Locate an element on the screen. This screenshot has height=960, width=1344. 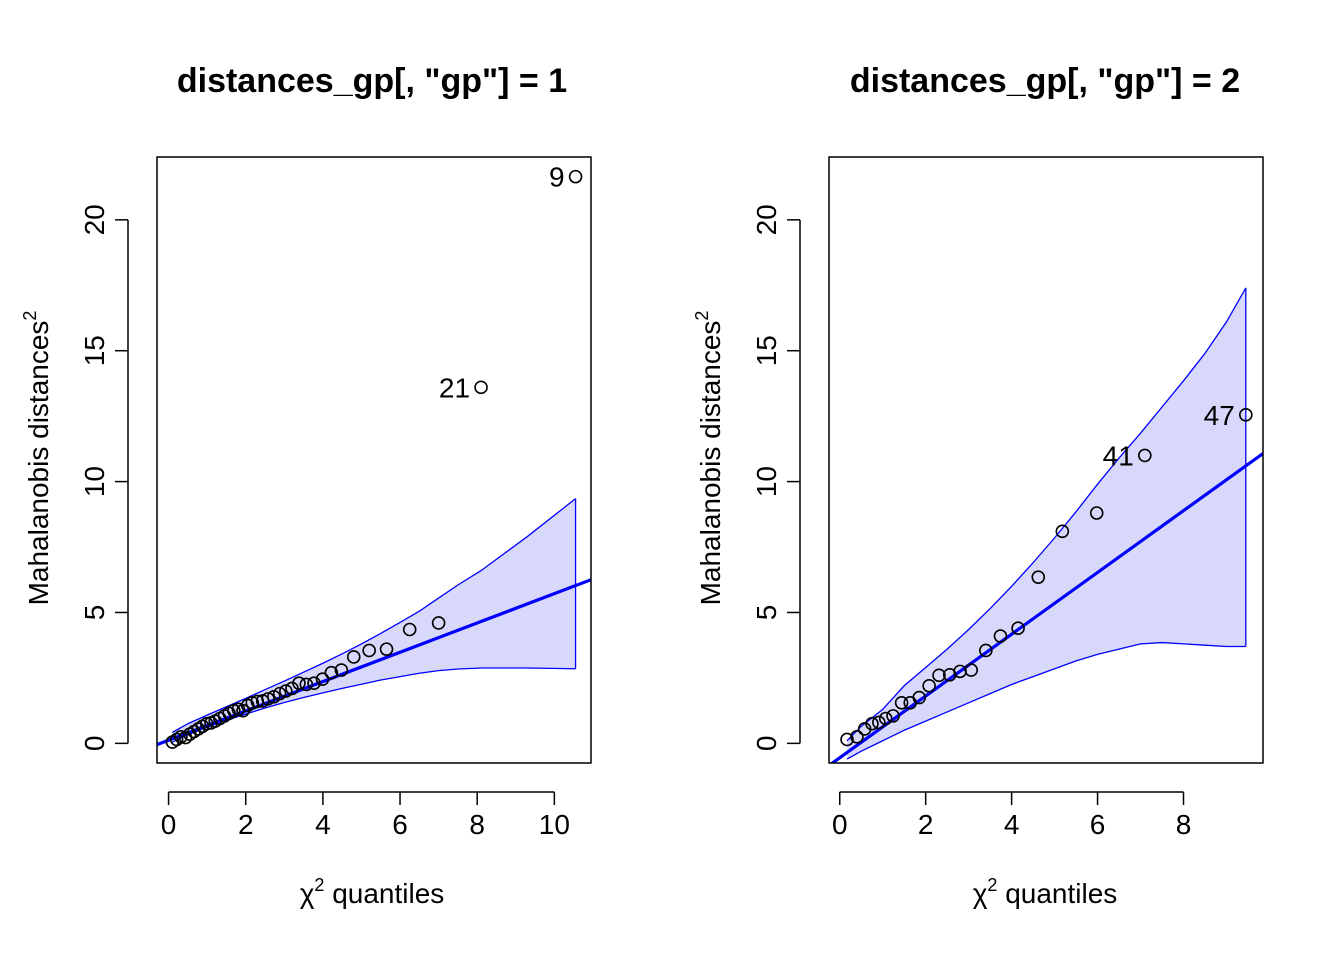
x-axis: 0 2 4 6 8 is located at coordinates (1012, 815).